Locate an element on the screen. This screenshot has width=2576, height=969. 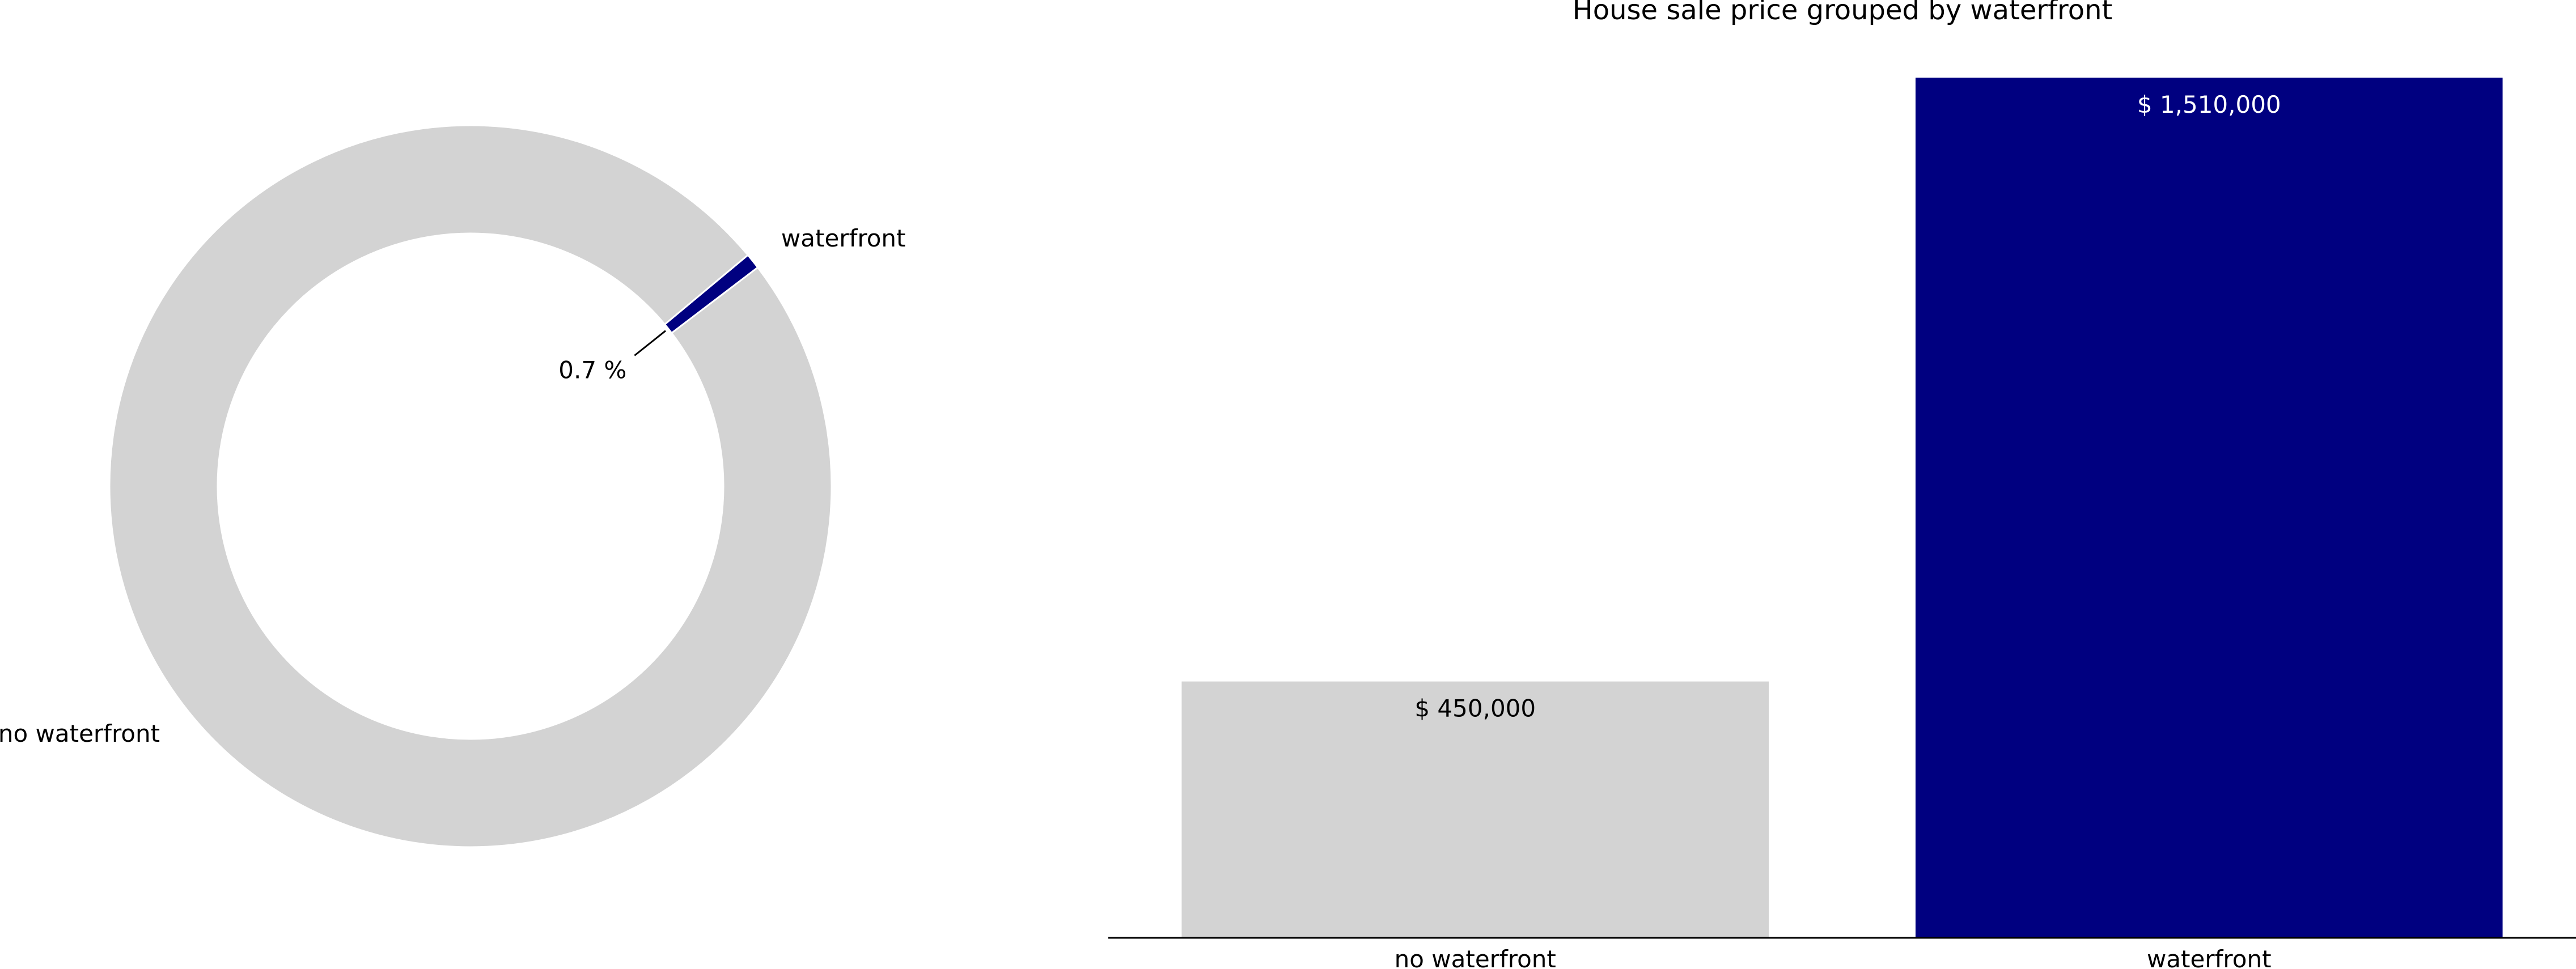
bar-value-label: $ 450,000 is located at coordinates (1475, 708).